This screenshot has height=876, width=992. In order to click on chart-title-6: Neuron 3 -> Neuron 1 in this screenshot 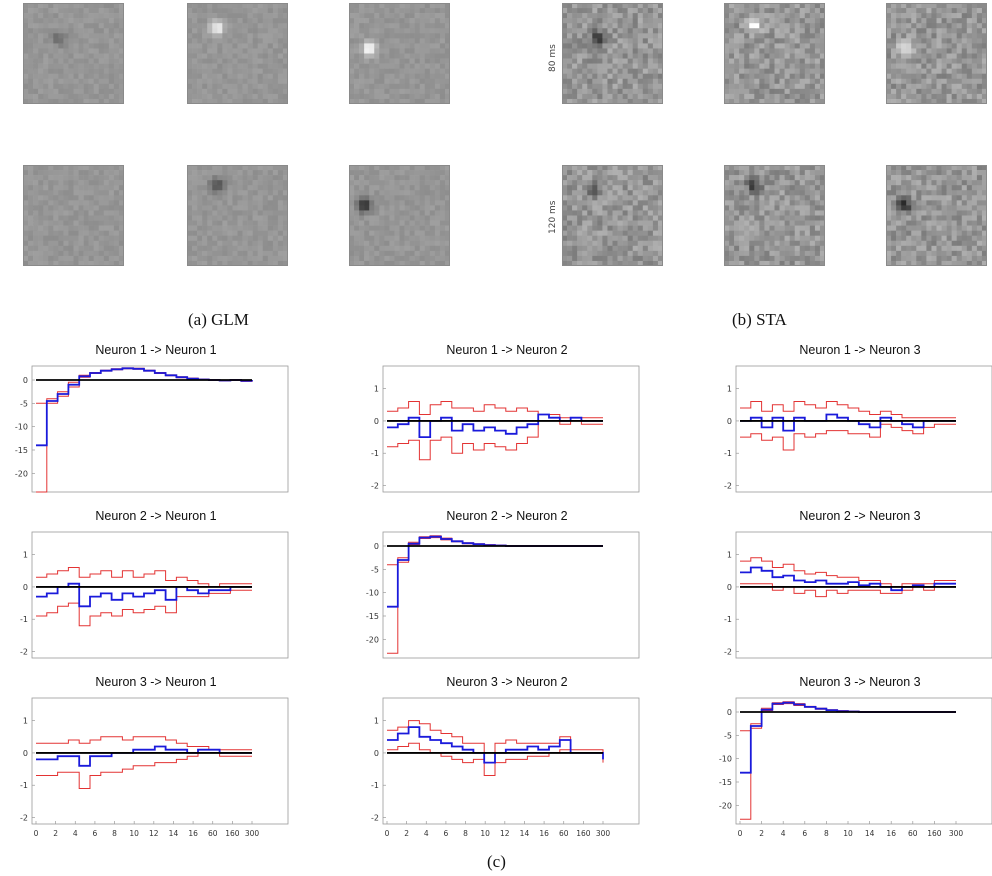, I will do `click(156, 682)`.